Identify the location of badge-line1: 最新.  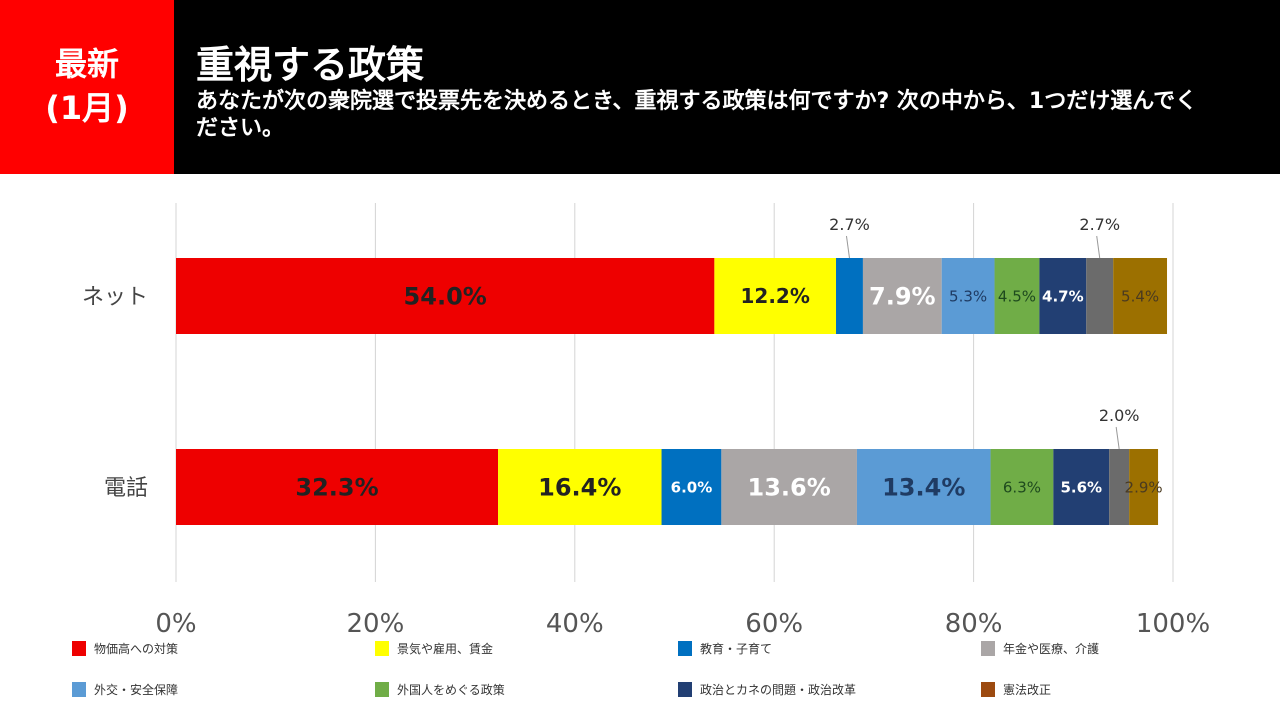
(86, 64).